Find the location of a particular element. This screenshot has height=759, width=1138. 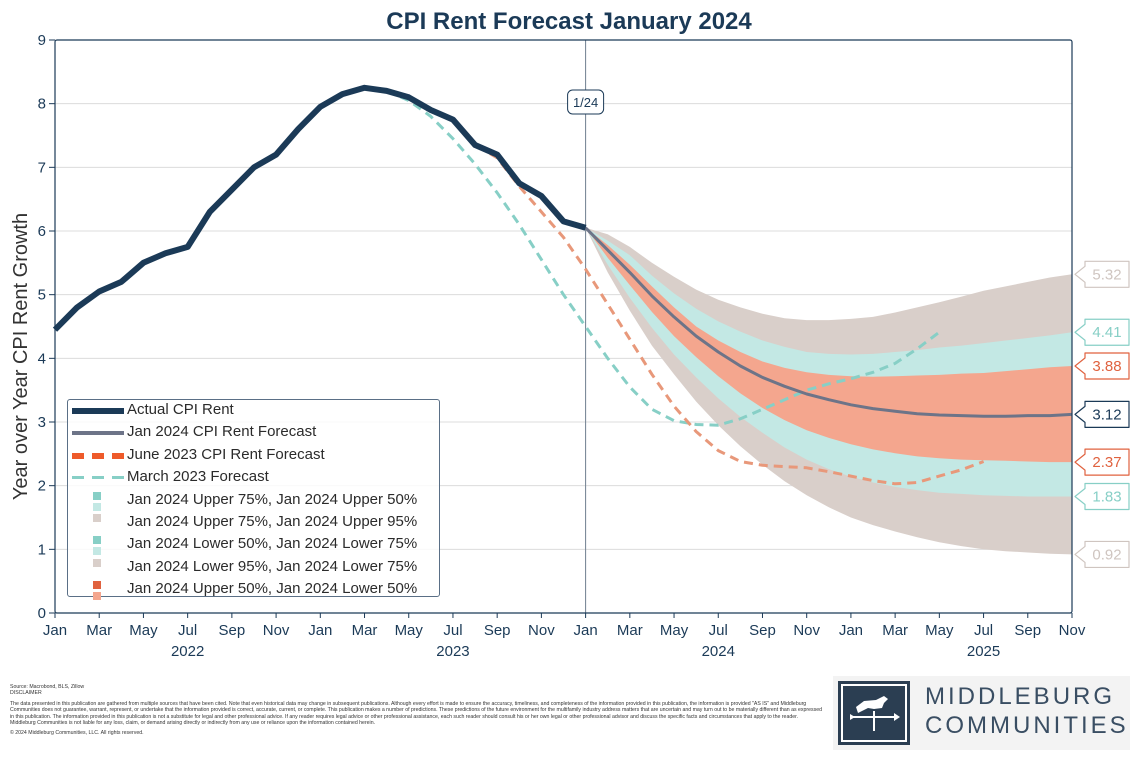

y-tick-label: 4 is located at coordinates (42, 358).